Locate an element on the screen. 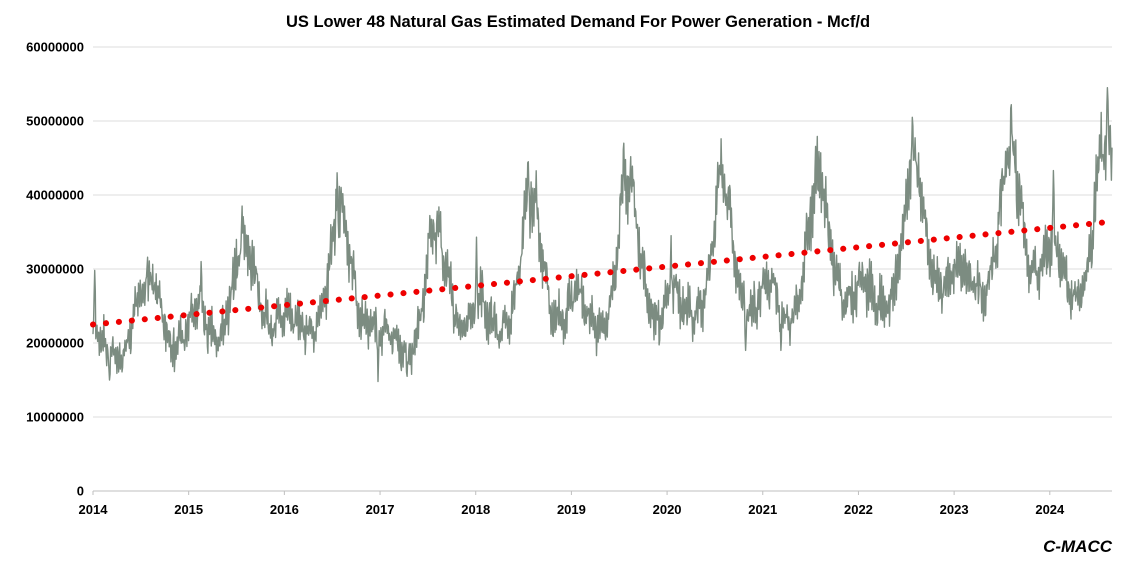 The width and height of the screenshot is (1133, 561). x-axis is located at coordinates (602, 492).